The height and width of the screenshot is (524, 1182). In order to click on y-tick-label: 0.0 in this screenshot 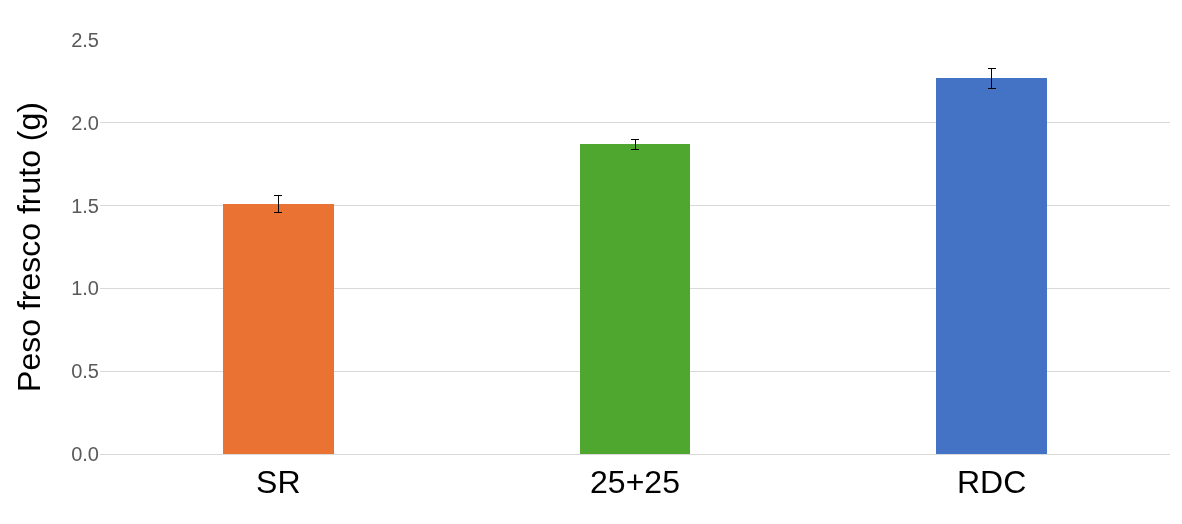, I will do `click(85, 454)`.